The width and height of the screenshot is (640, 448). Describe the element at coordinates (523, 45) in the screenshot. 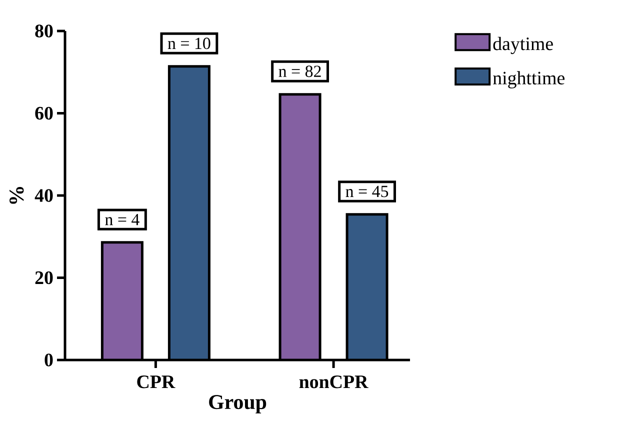

I see `legend-label: daytime` at that location.